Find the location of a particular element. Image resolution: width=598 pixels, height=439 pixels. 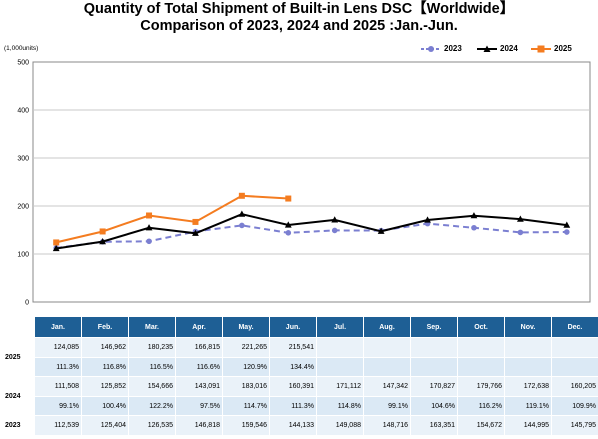

yoy-percent-cell: 97.5% is located at coordinates (199, 406).